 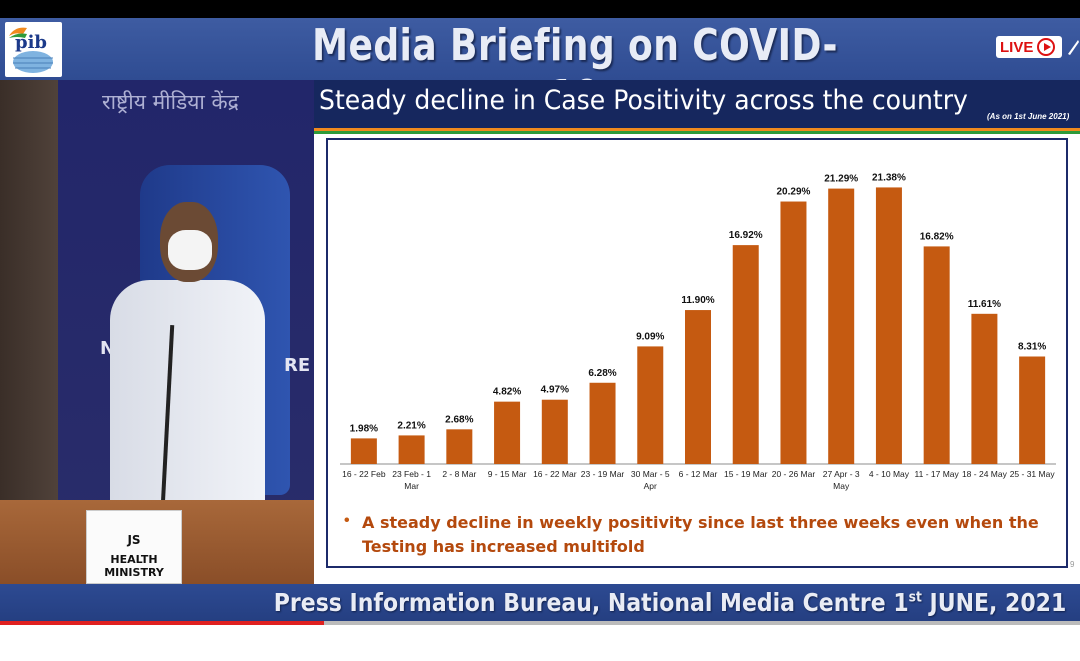 I want to click on briefing-header, so click(x=540, y=49).